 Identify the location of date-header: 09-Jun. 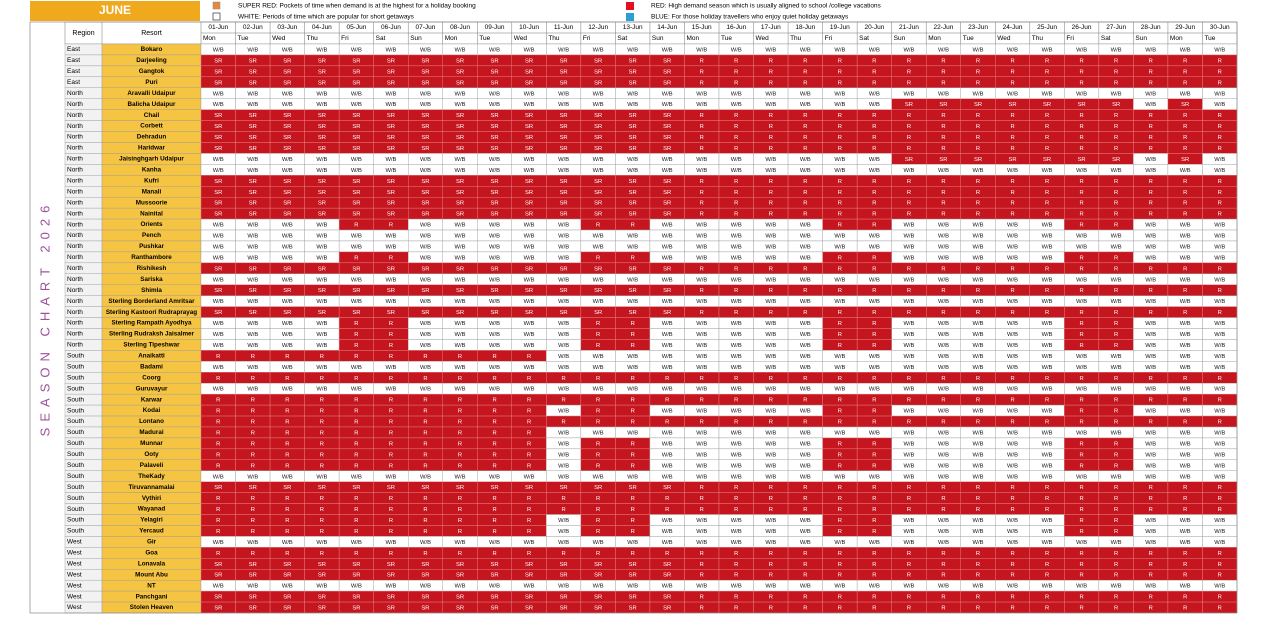
(495, 27).